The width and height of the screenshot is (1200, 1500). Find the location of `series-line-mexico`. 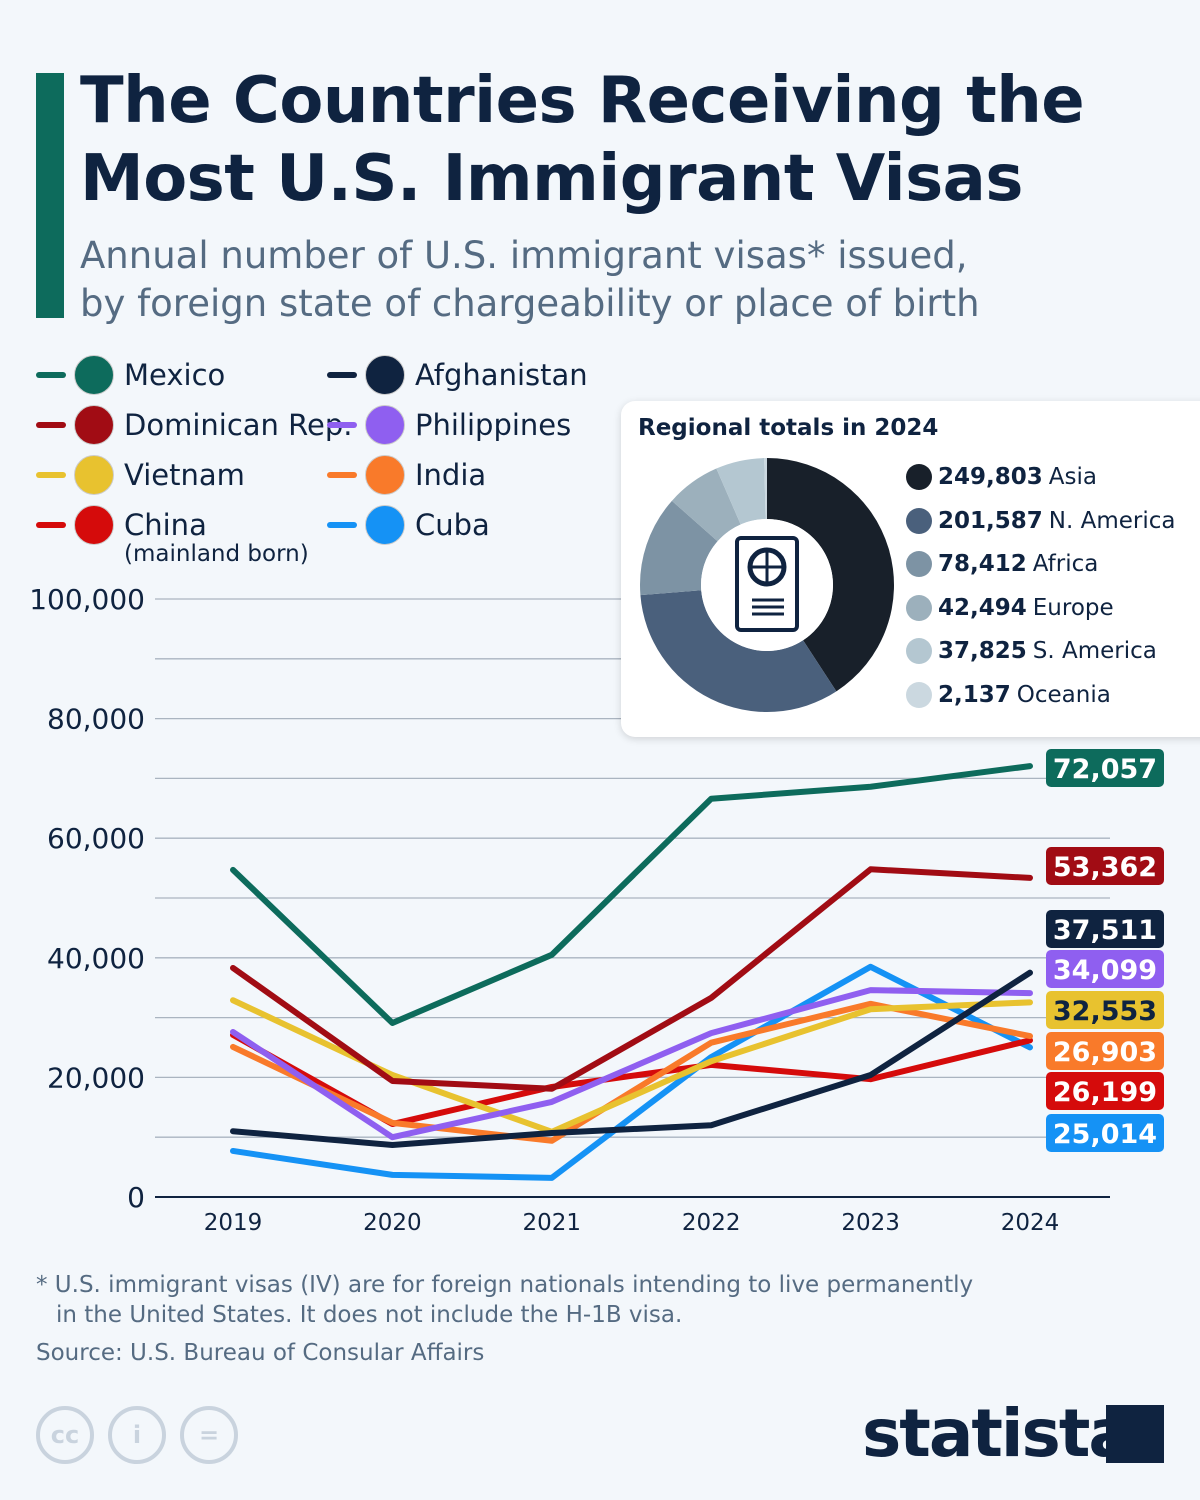

series-line-mexico is located at coordinates (631, 894).